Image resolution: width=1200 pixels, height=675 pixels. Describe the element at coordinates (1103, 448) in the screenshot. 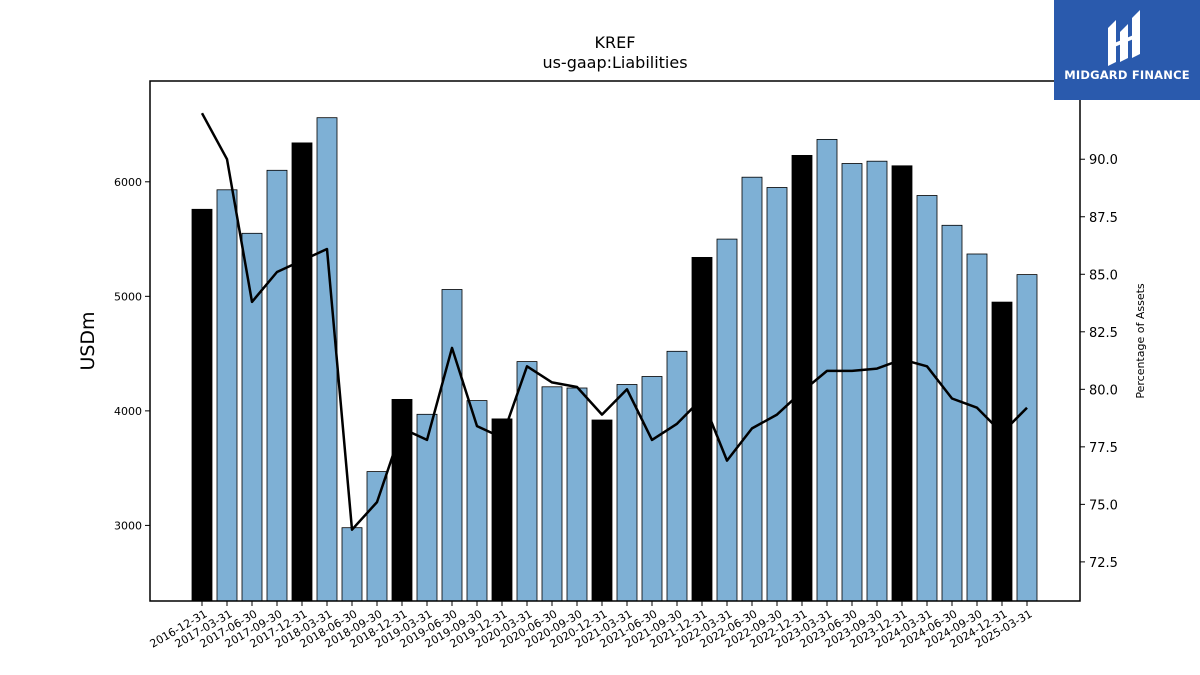

I see `y2-tick-label: 77.5` at that location.